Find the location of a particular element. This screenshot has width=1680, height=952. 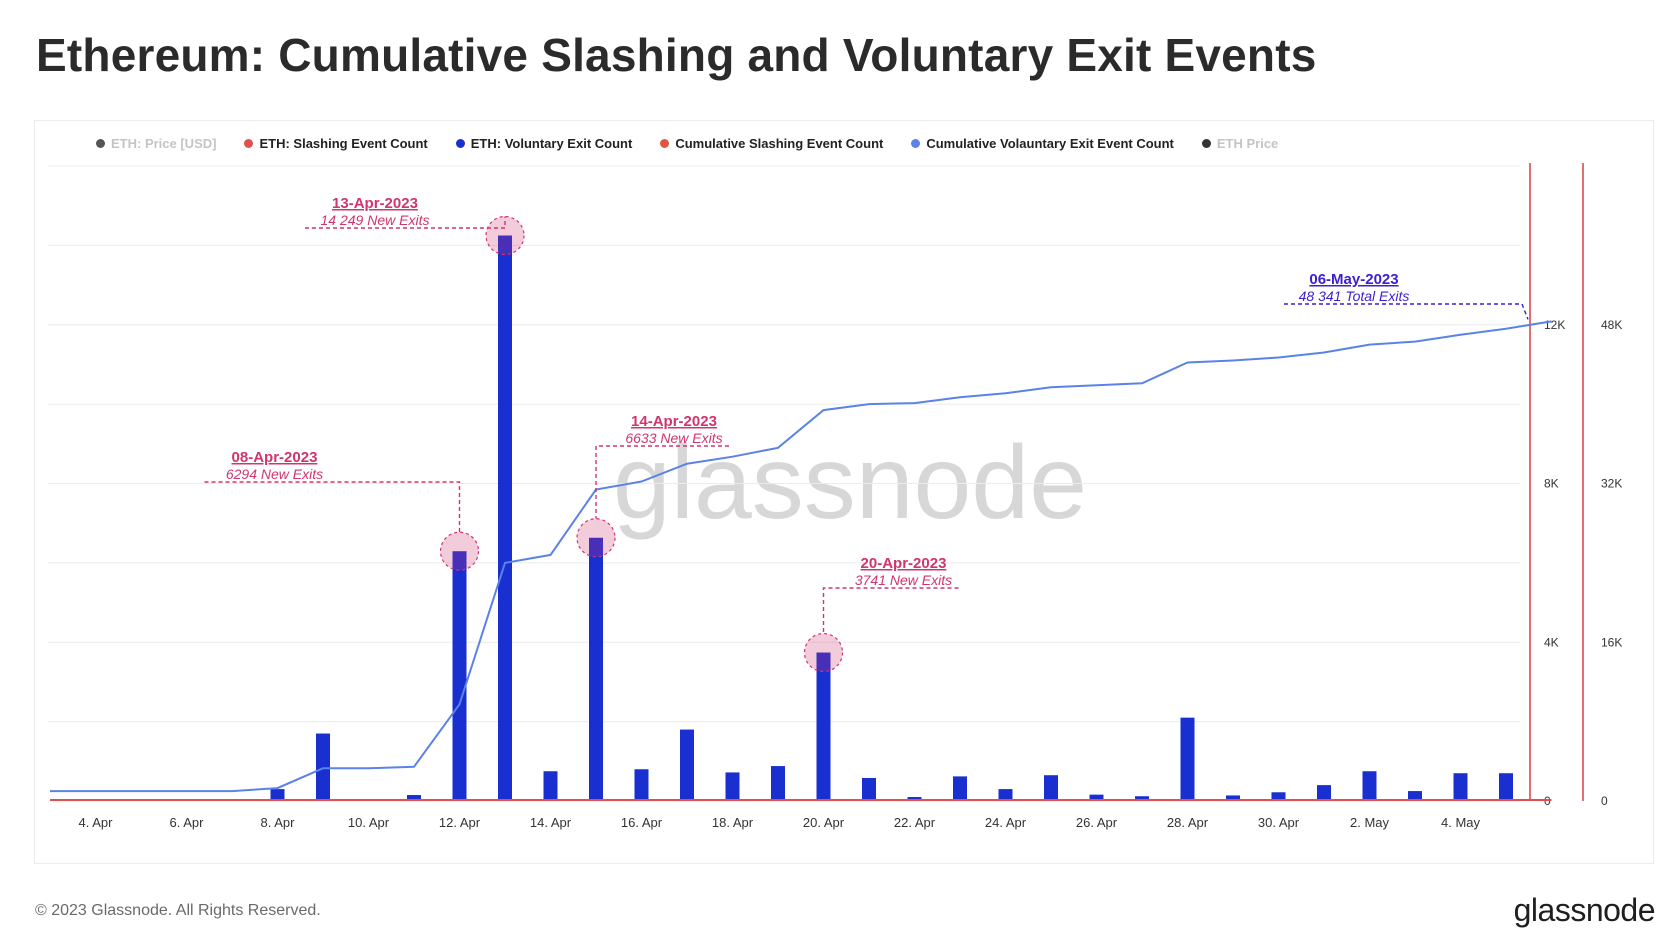

annotation-date: 08-Apr-2023 is located at coordinates (275, 457).